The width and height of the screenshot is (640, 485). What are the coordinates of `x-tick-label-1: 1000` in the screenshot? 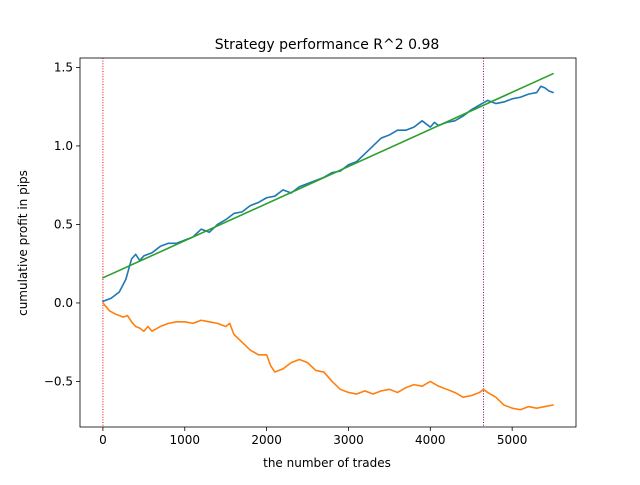 It's located at (184, 440).